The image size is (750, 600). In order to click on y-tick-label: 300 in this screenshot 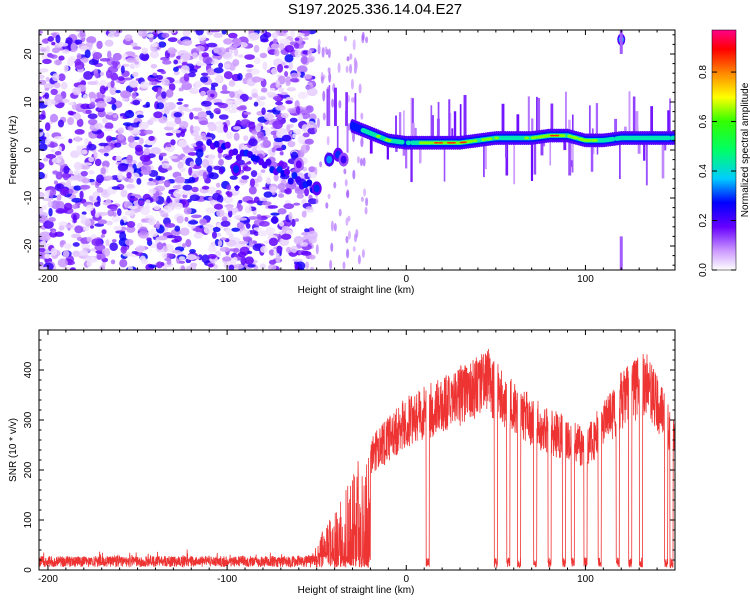, I will do `click(28, 419)`.